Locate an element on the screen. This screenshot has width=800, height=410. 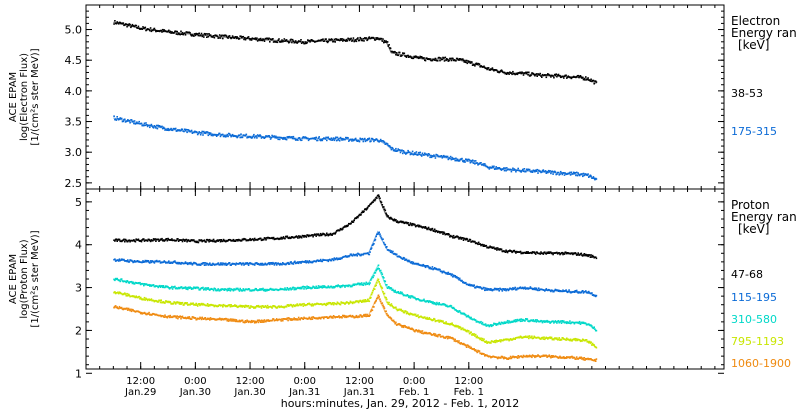
legend-title: Energy ran is located at coordinates (764, 33).